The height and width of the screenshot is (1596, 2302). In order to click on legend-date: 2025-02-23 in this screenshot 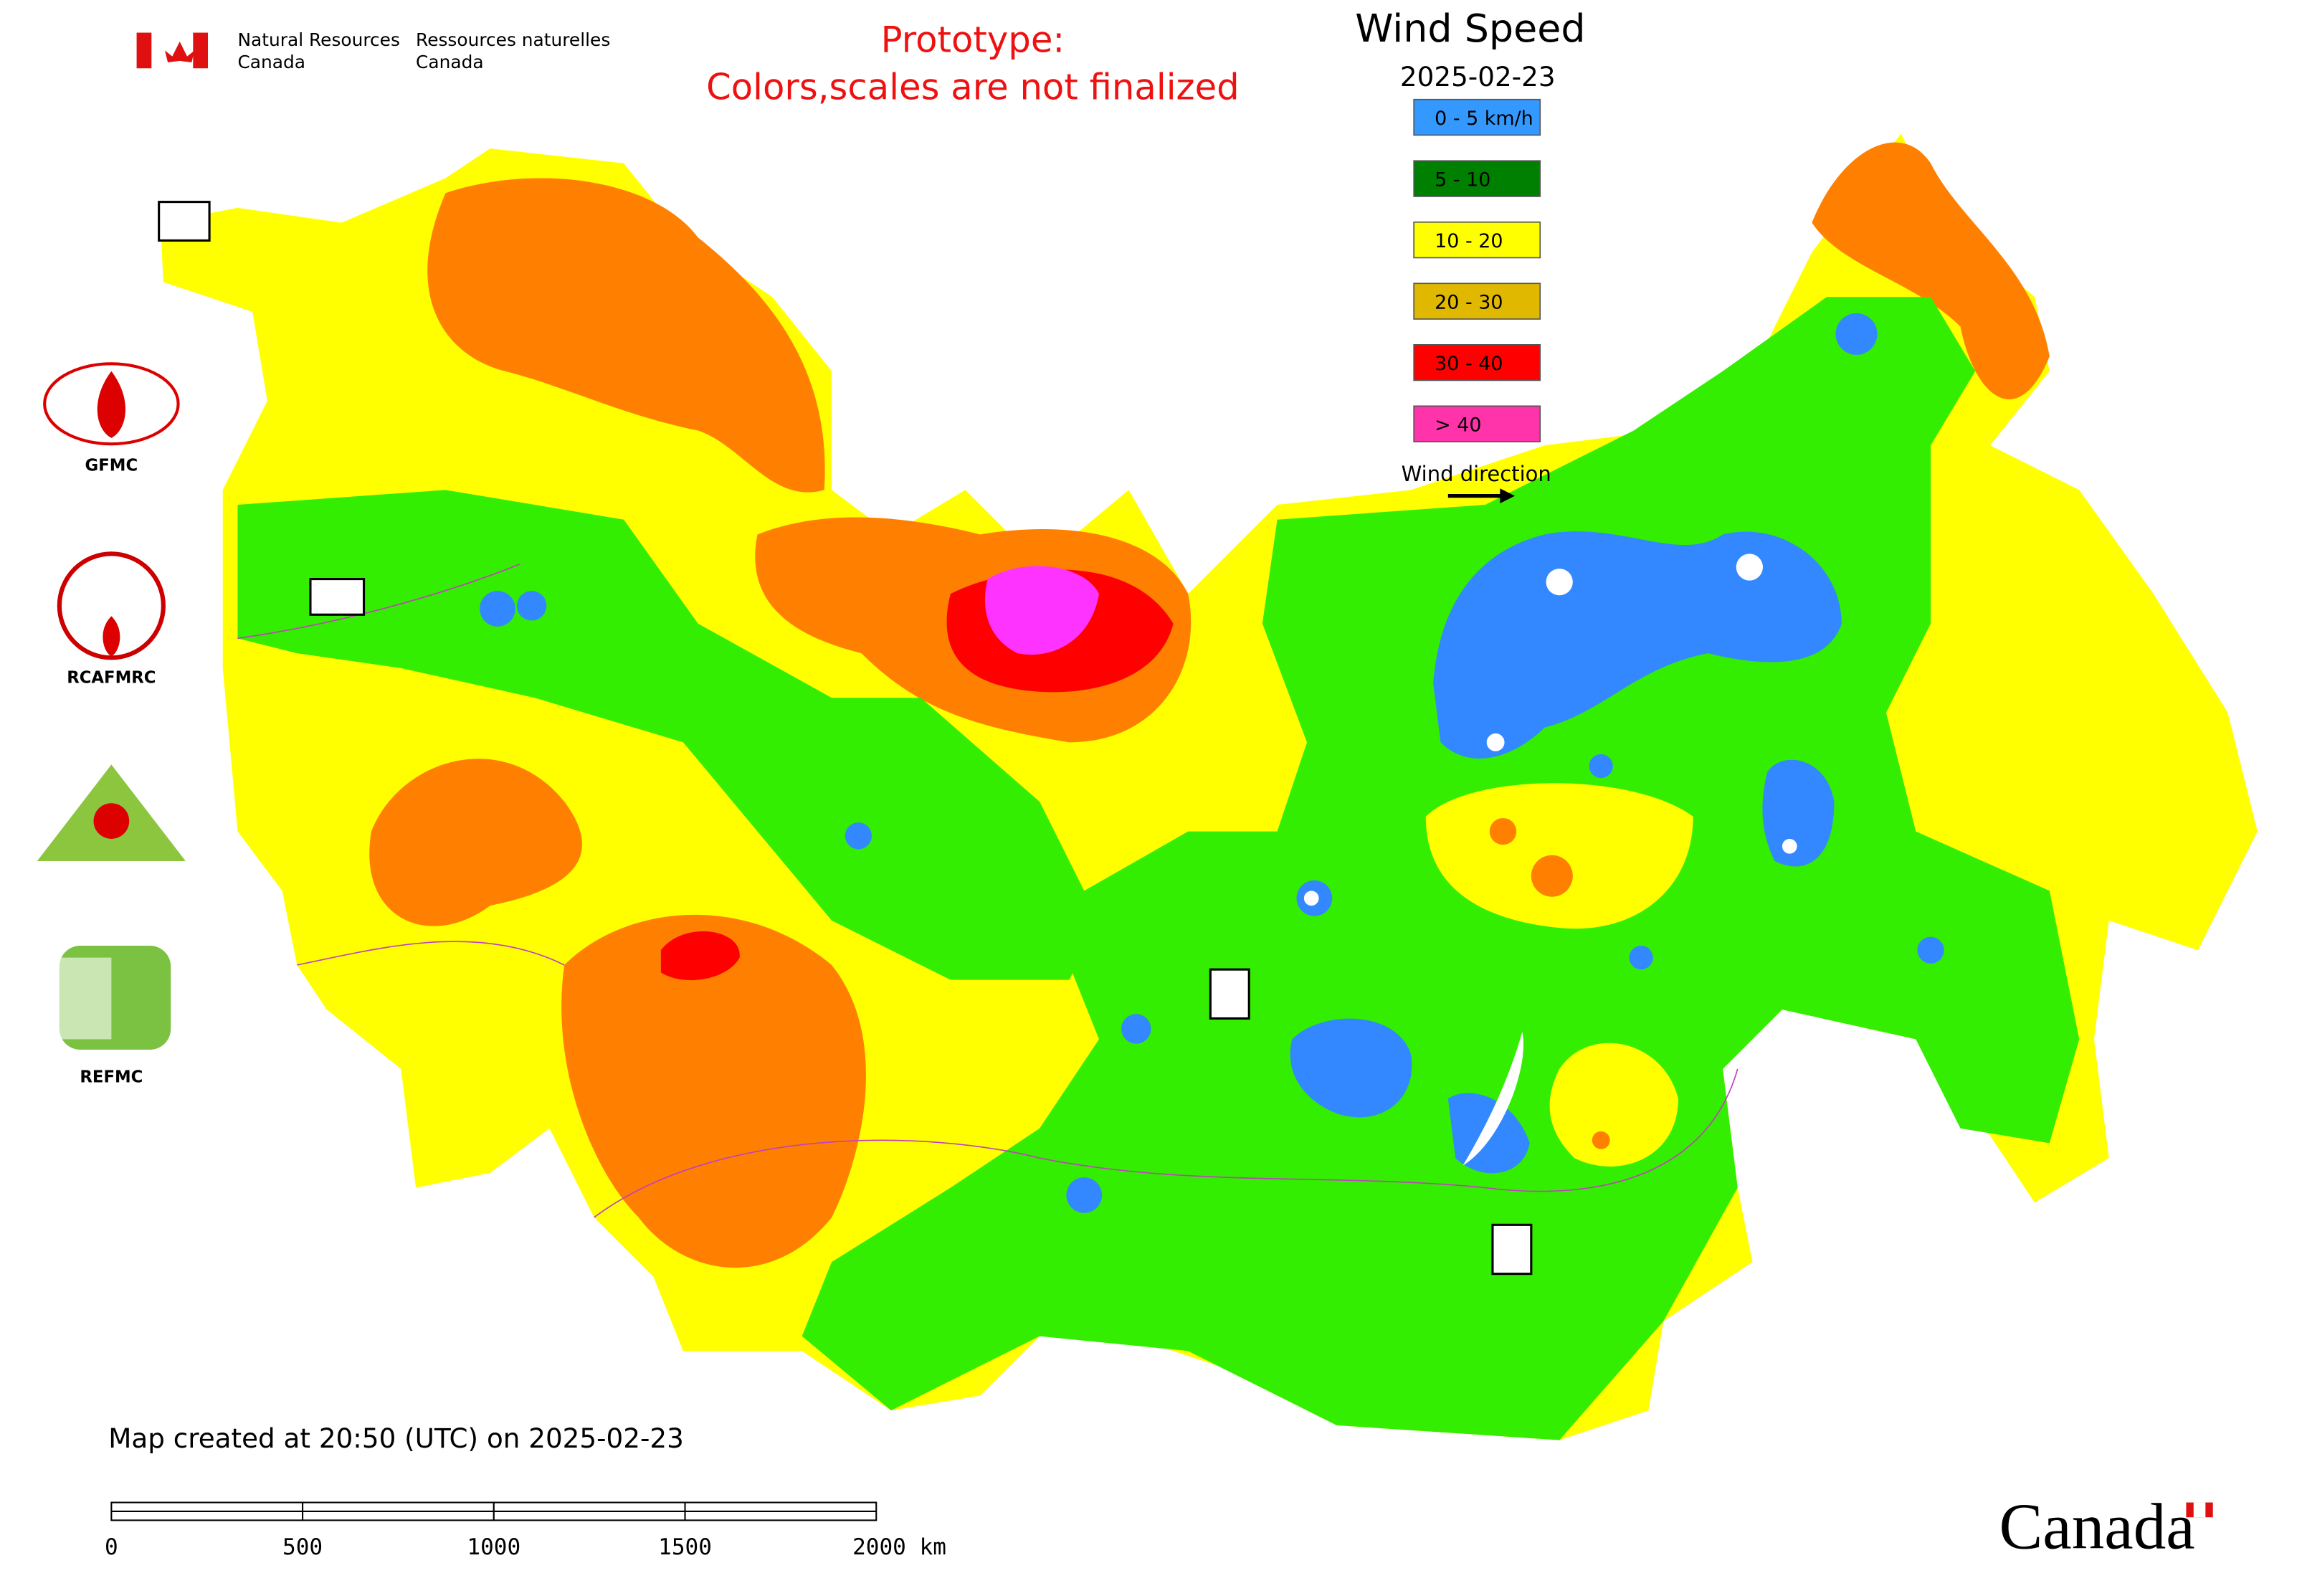, I will do `click(1478, 76)`.